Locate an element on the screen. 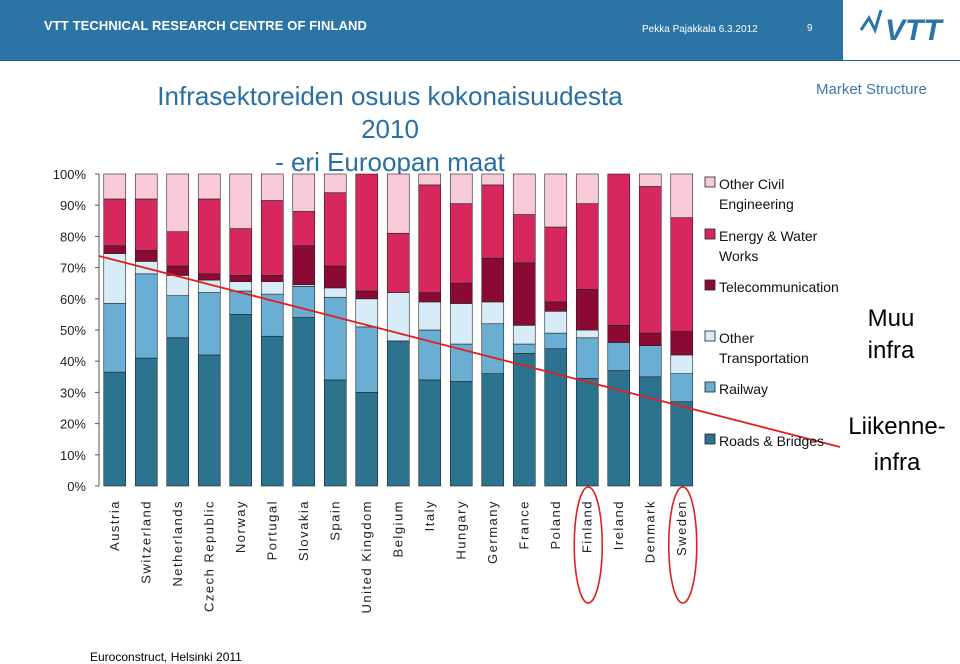 The width and height of the screenshot is (960, 664). legend-label: Other Transportation is located at coordinates (764, 348).